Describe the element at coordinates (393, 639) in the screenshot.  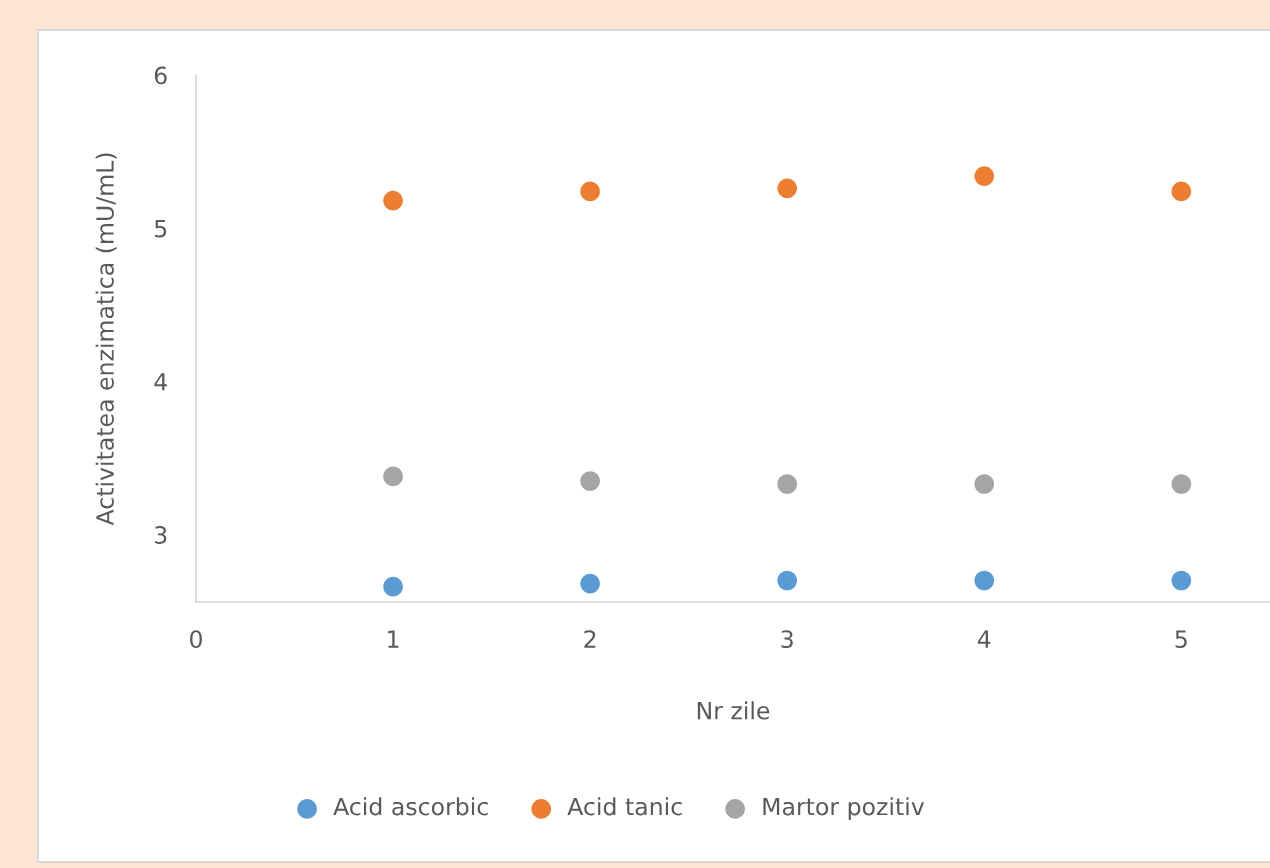
I see `x-tick-label: 1` at that location.